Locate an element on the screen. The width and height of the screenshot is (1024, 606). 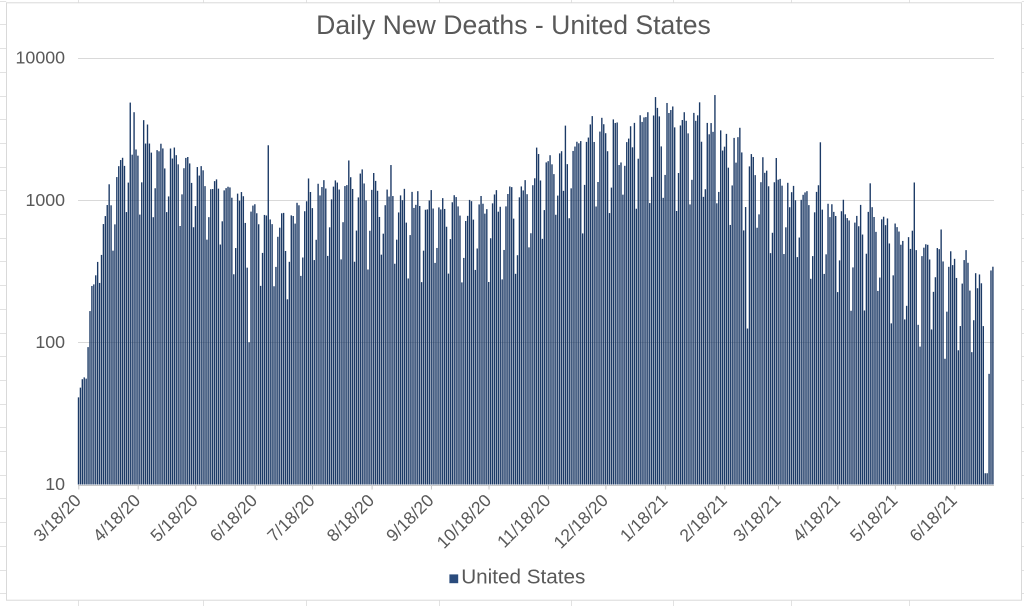
svg-text: United States is located at coordinates (523, 576).